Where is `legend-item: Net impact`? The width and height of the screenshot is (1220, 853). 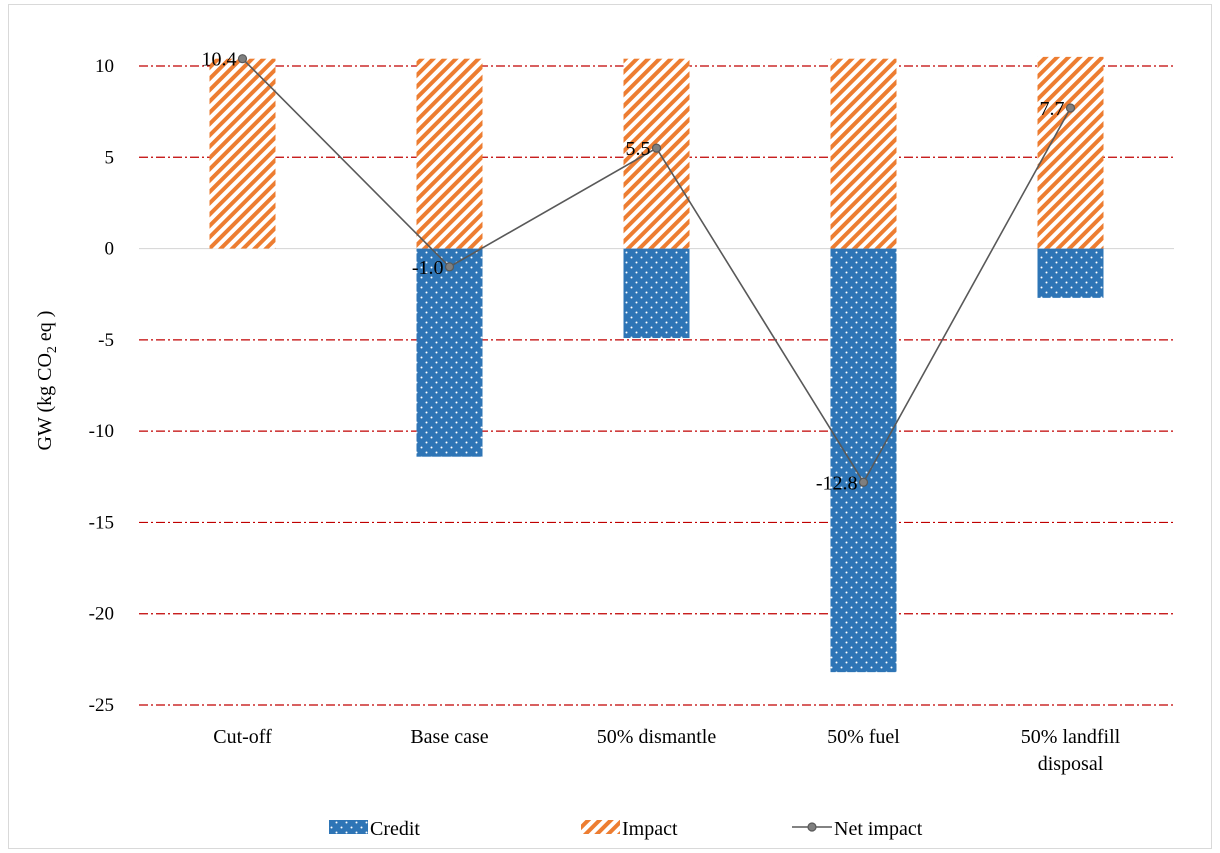
legend-item: Net impact is located at coordinates (857, 829).